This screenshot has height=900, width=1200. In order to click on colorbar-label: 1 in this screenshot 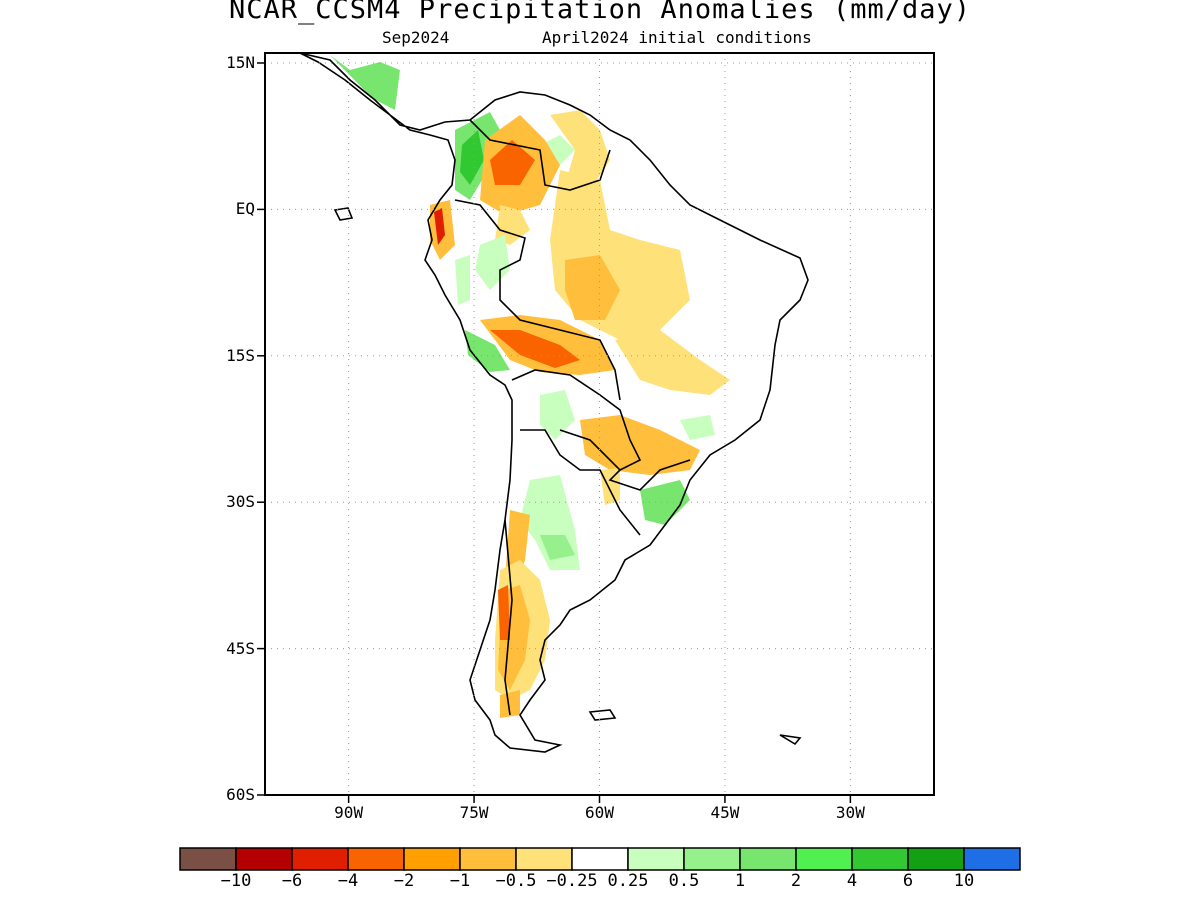, I will do `click(740, 881)`.